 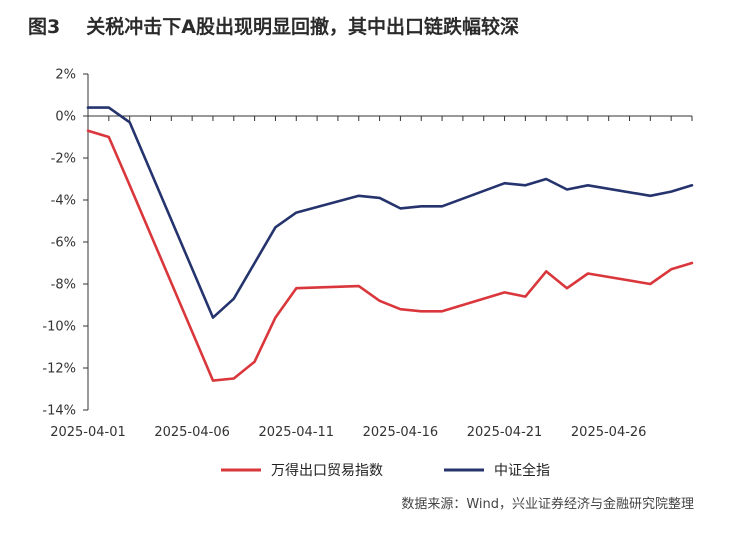 What do you see at coordinates (44, 27) in the screenshot?
I see `figure-label: 图3` at bounding box center [44, 27].